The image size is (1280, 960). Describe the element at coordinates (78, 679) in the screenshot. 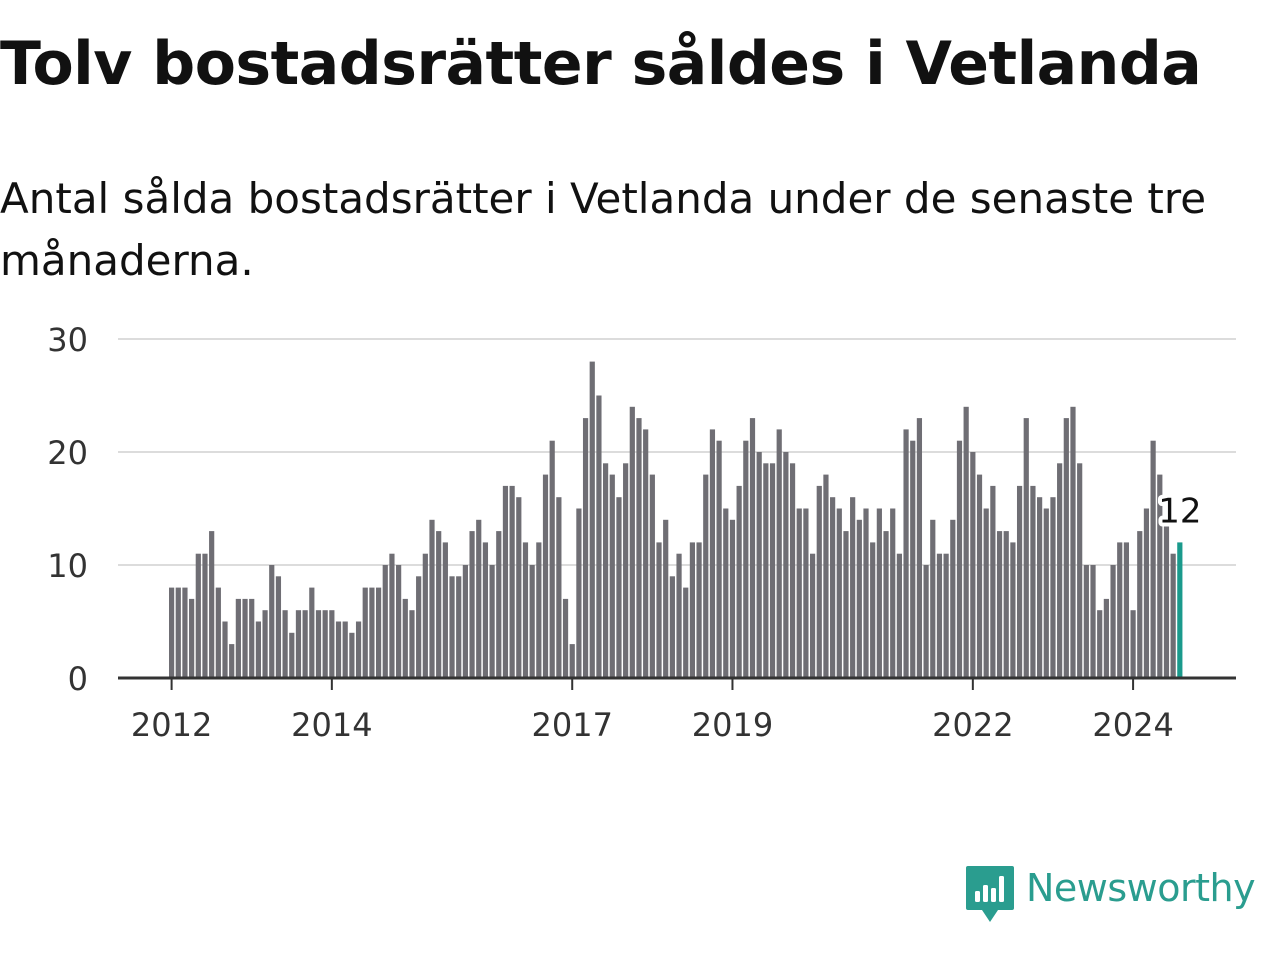

I see `y-tick-label: 0` at that location.